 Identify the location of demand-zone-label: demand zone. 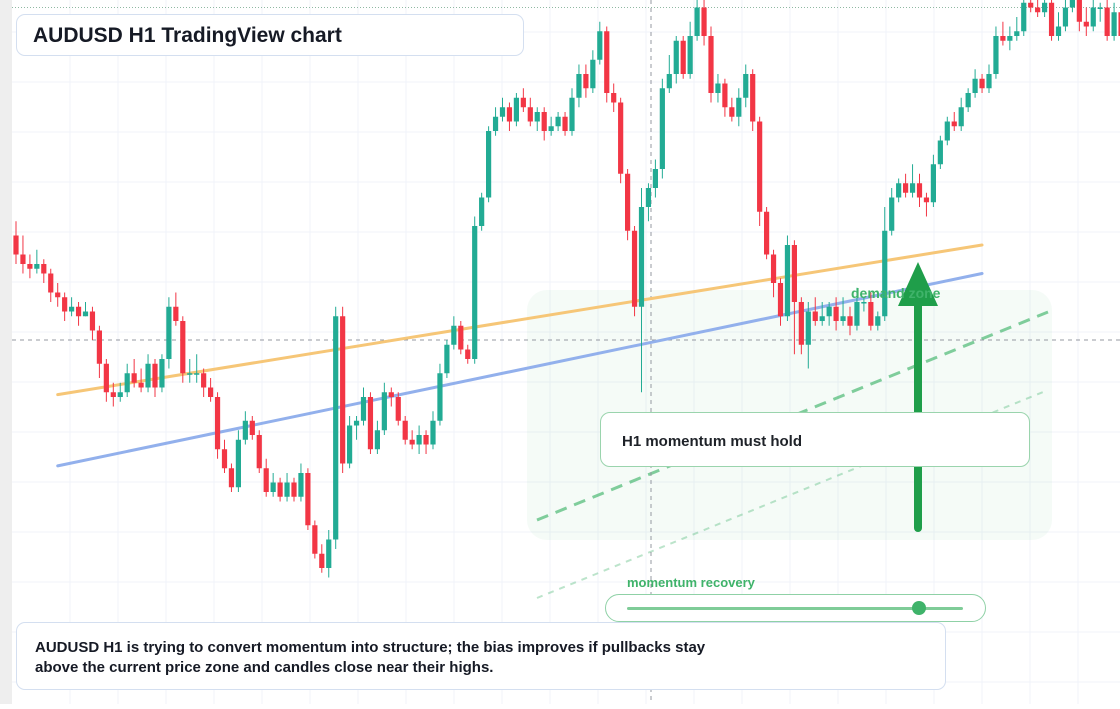
(896, 293).